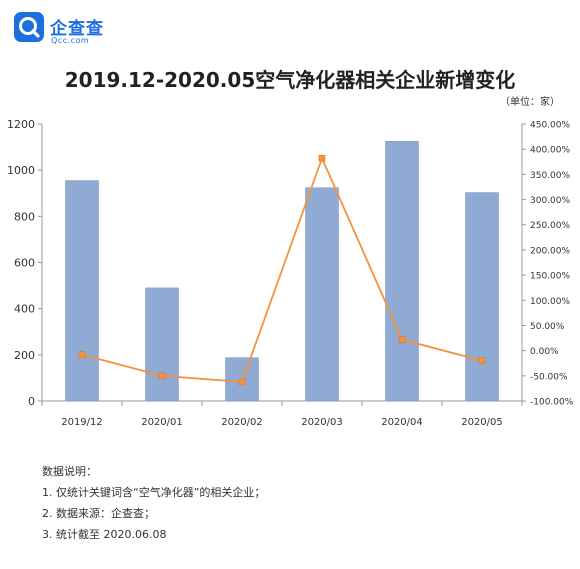 Image resolution: width=580 pixels, height=569 pixels. I want to click on right-tick-label: 150.00%, so click(550, 277).